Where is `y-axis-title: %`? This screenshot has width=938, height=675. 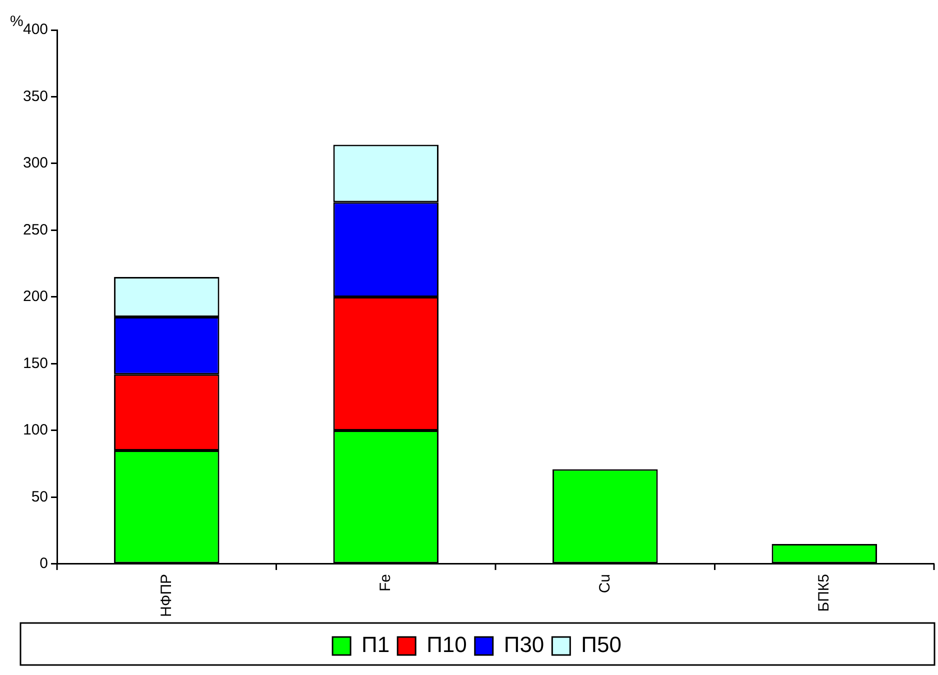
y-axis-title: % is located at coordinates (17, 21).